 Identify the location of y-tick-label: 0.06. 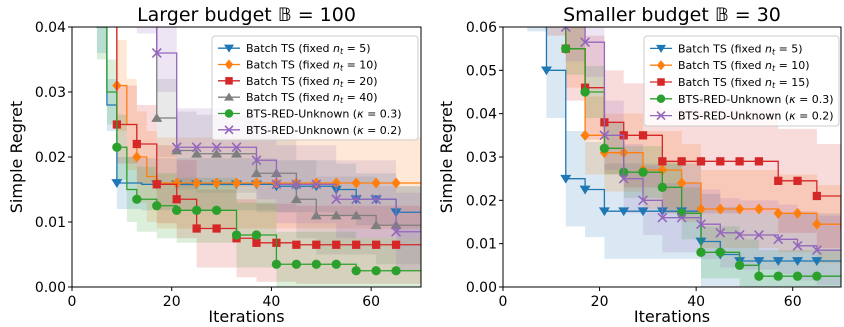
(481, 28).